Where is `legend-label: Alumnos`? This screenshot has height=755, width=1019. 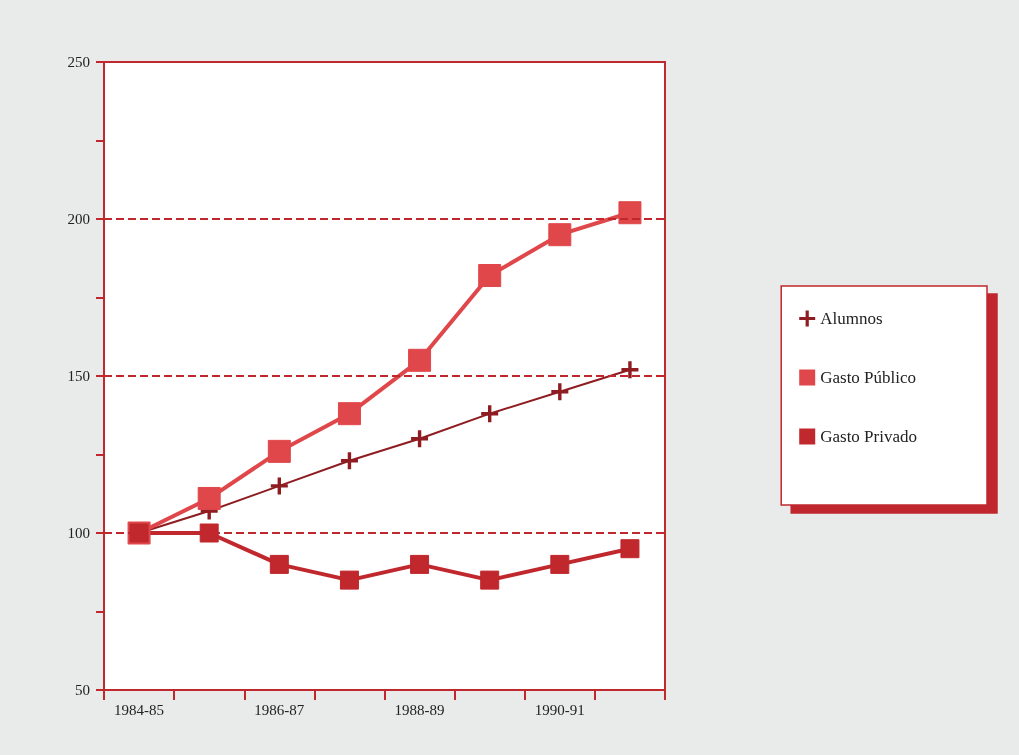
legend-label: Alumnos is located at coordinates (851, 318).